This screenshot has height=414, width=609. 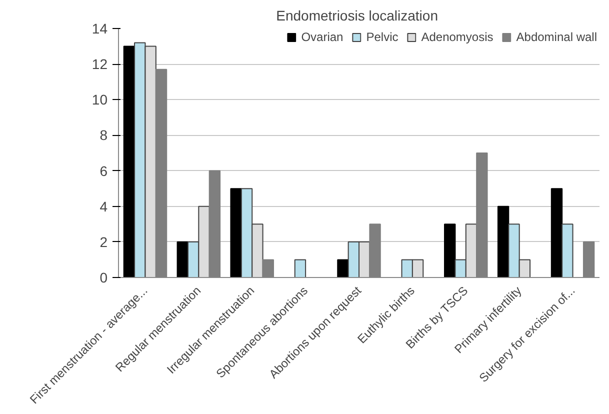 I want to click on y-tick-label: 2, so click(x=104, y=242).